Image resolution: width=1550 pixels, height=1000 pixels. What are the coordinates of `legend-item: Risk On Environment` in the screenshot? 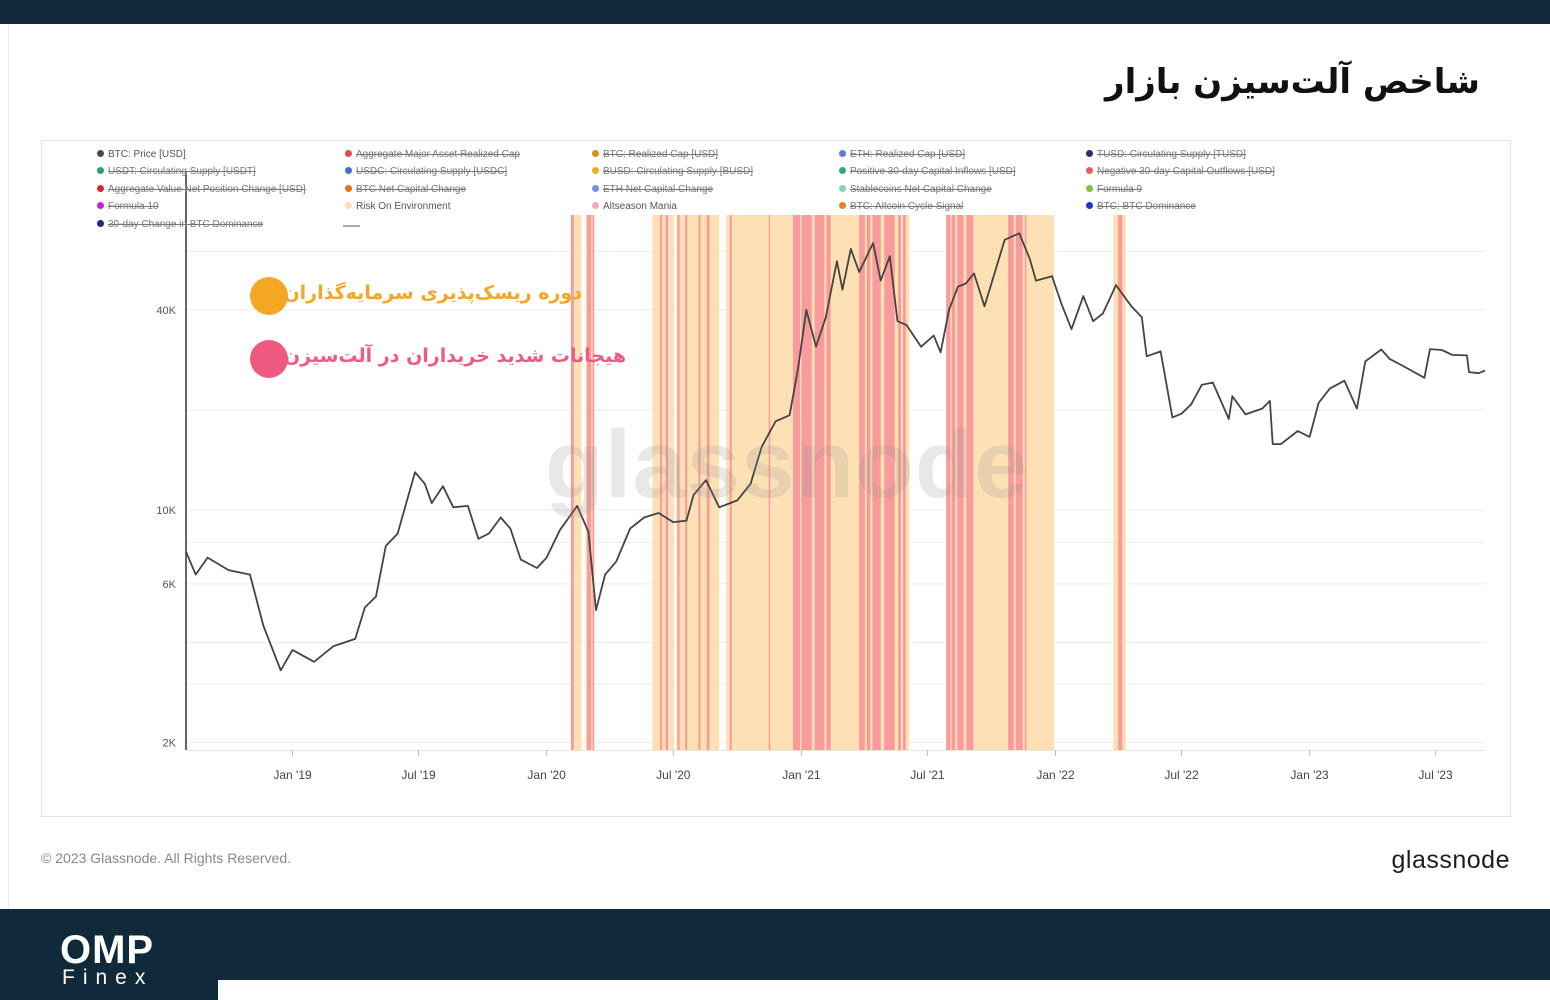 It's located at (397, 207).